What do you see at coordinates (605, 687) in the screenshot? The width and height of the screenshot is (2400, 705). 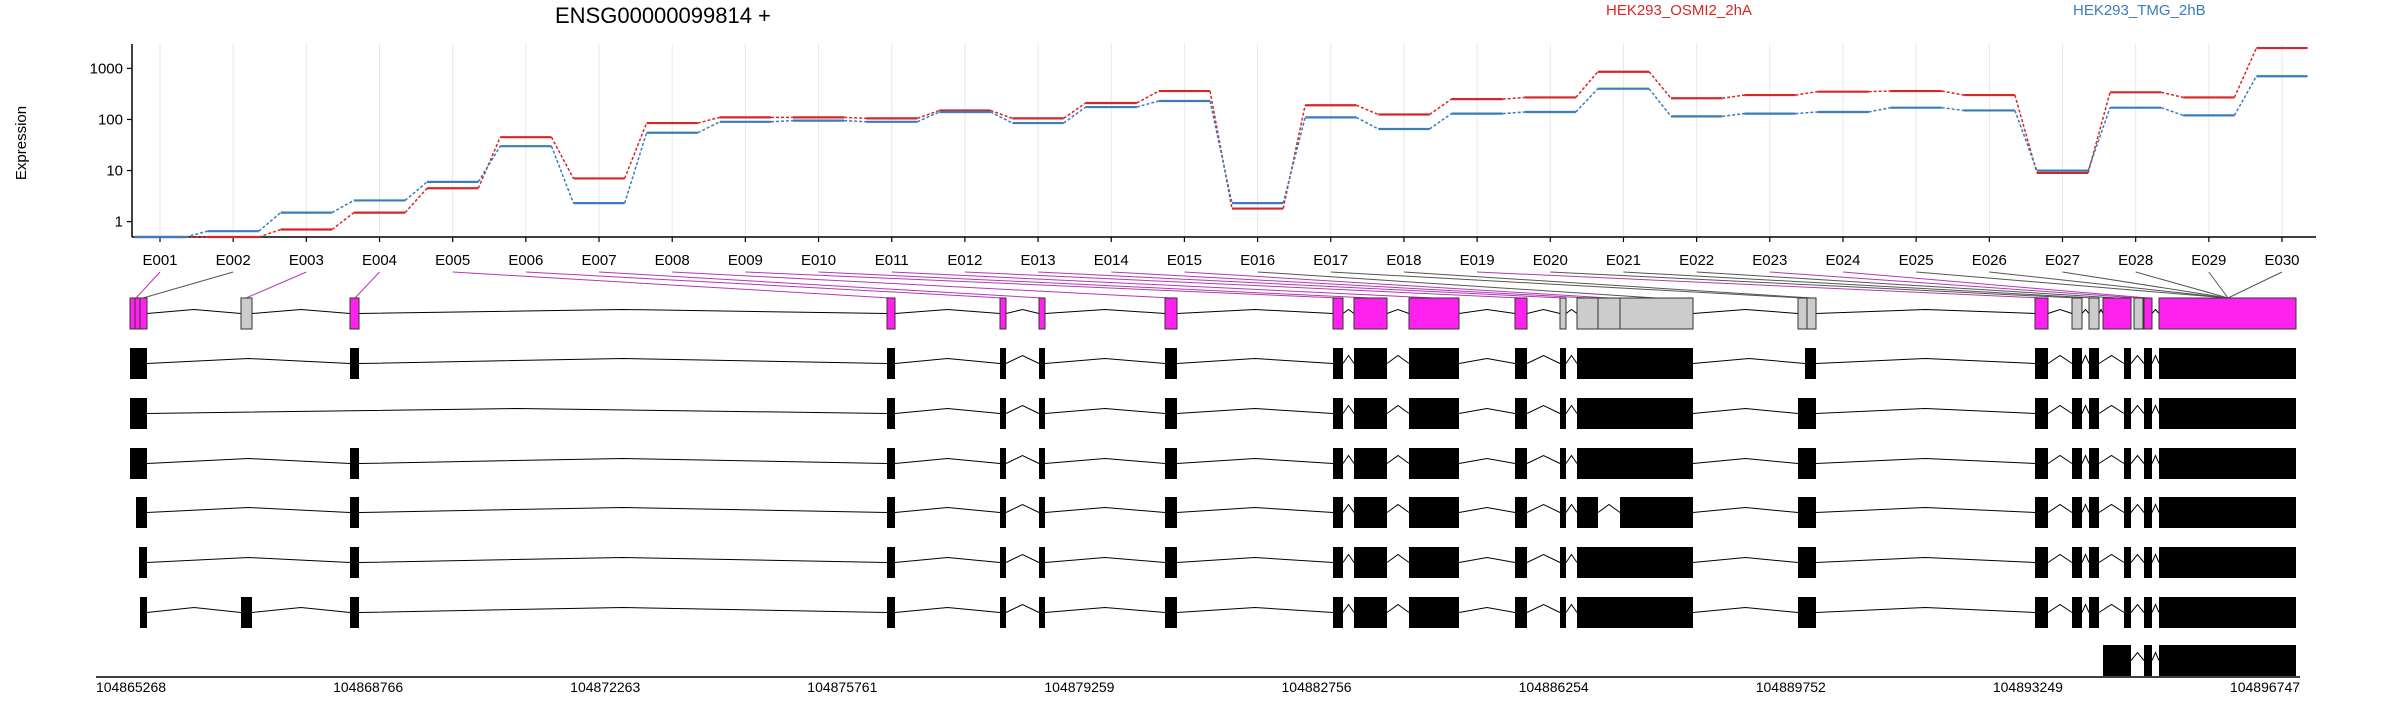 I see `coordinate-label: 104872263` at bounding box center [605, 687].